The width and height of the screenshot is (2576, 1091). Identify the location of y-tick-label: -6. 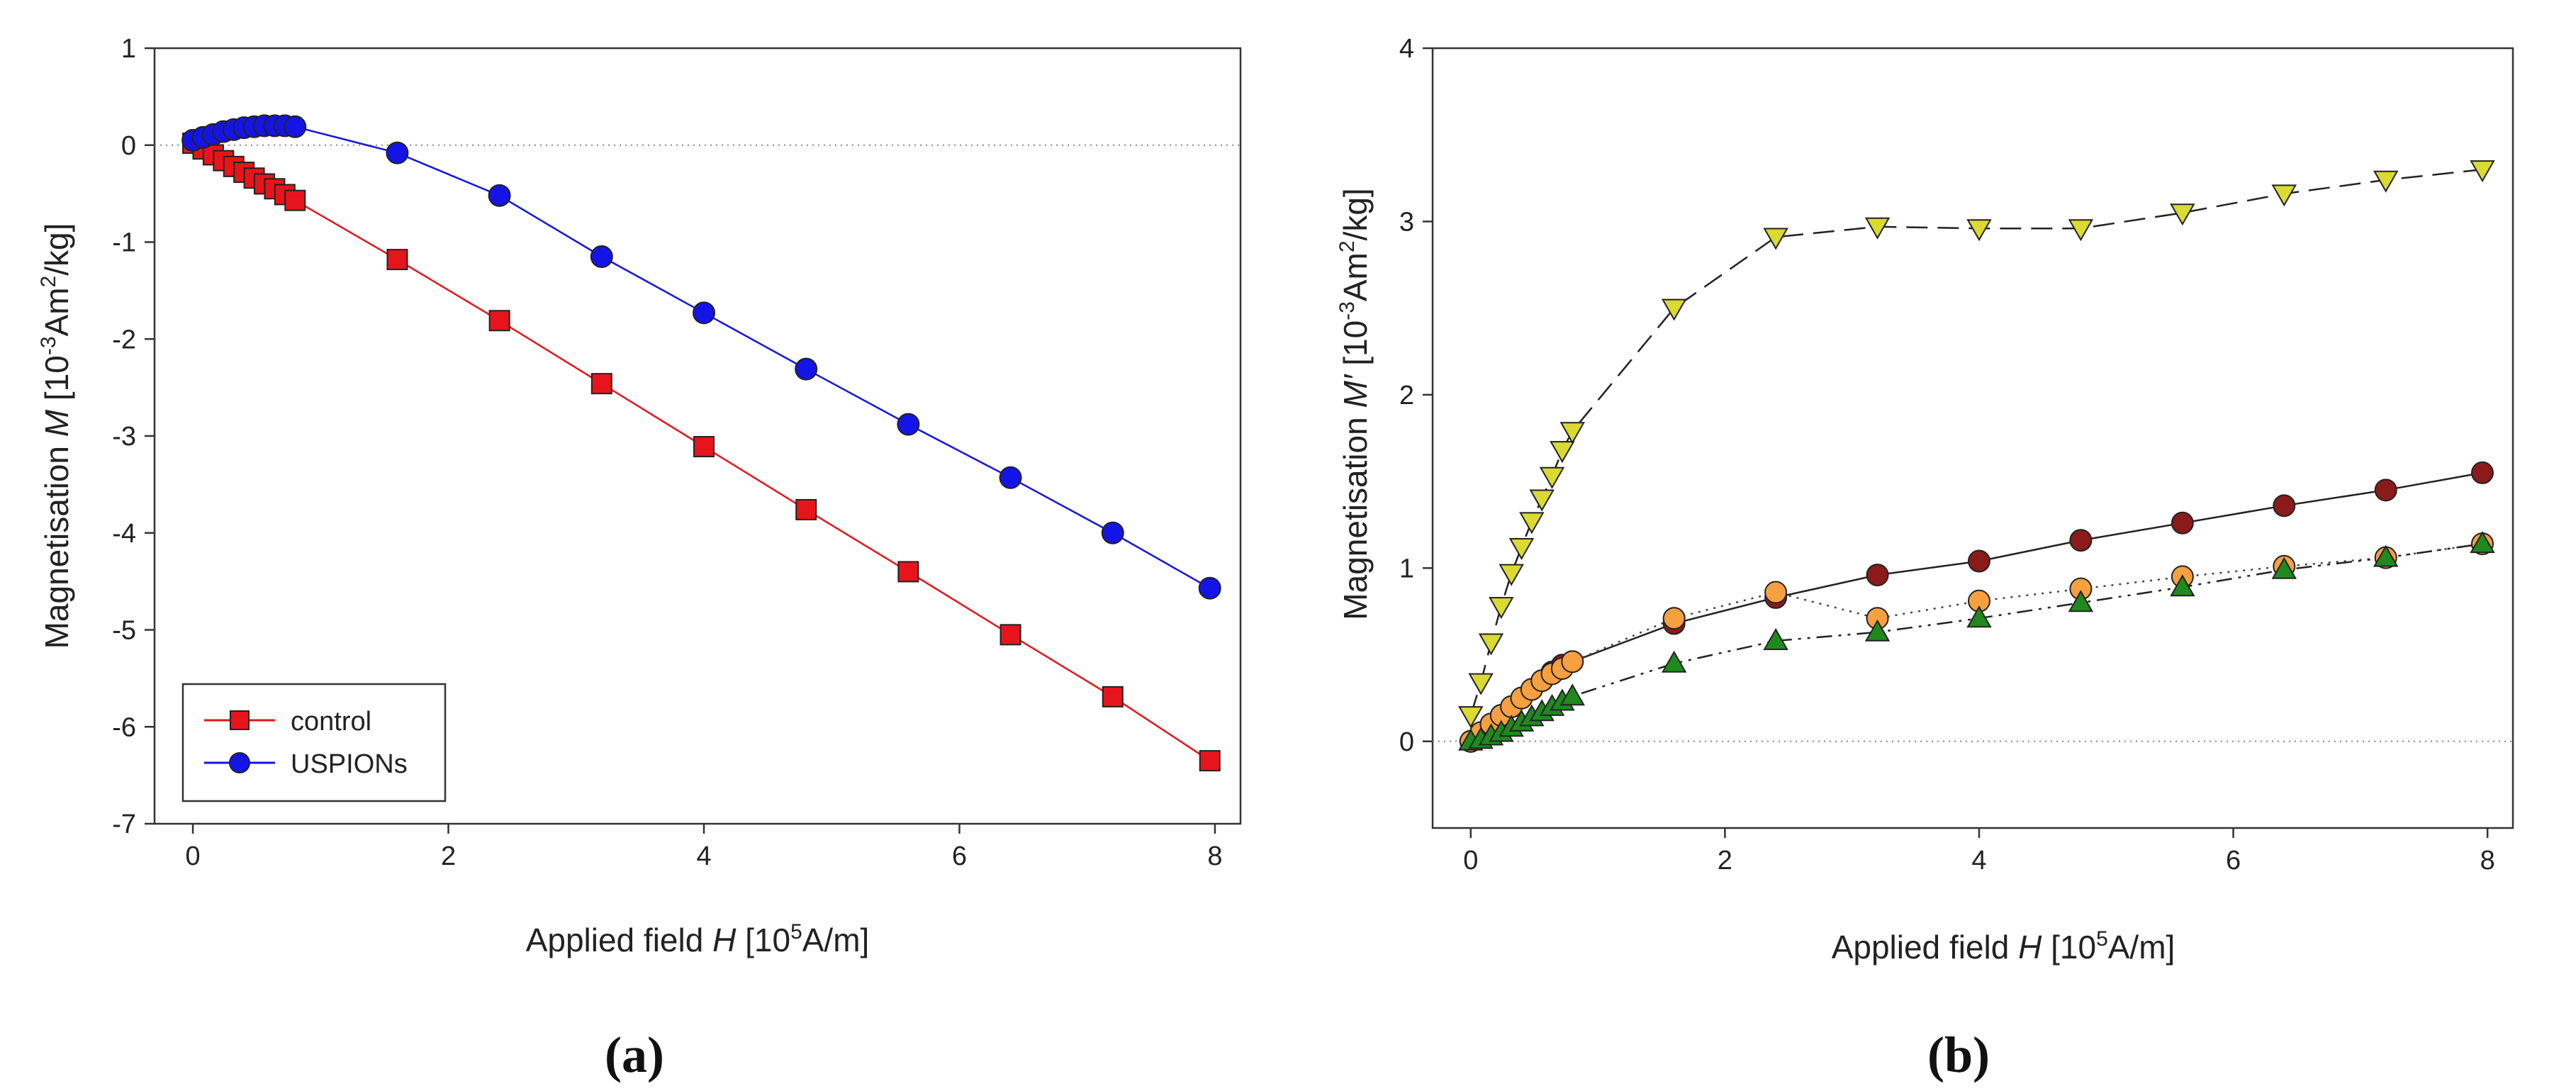
(124, 727).